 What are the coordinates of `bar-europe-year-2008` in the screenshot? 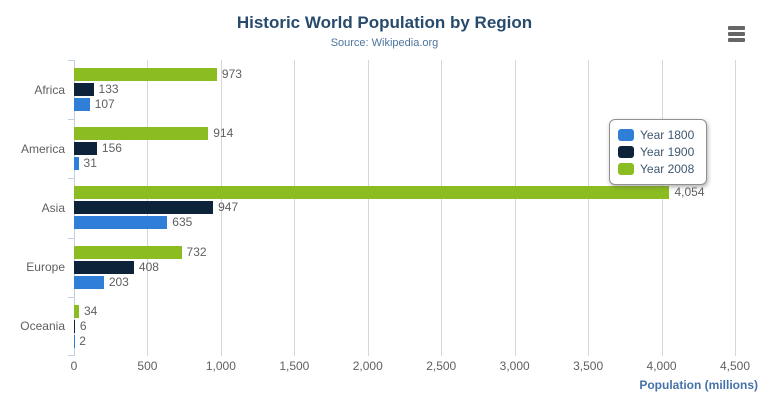 It's located at (128, 252).